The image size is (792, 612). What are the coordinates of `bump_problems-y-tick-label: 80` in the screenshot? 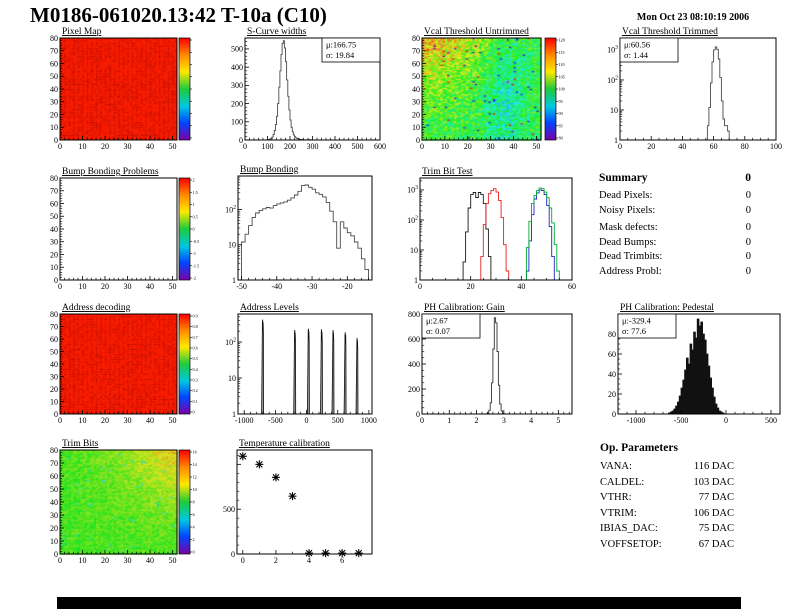 It's located at (54, 178).